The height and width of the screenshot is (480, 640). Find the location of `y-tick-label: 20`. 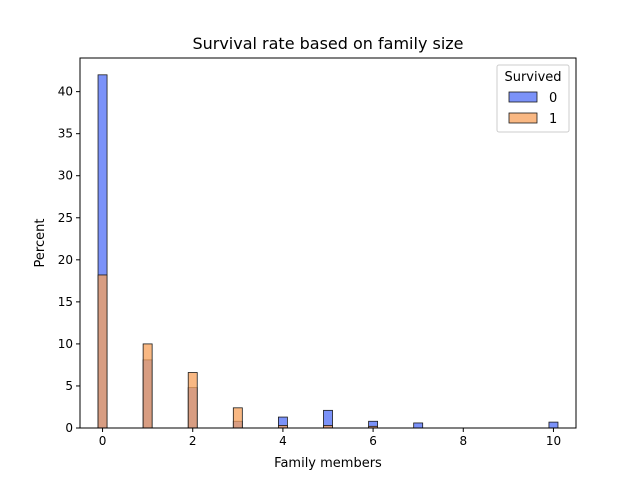

y-tick-label: 20 is located at coordinates (65, 260).